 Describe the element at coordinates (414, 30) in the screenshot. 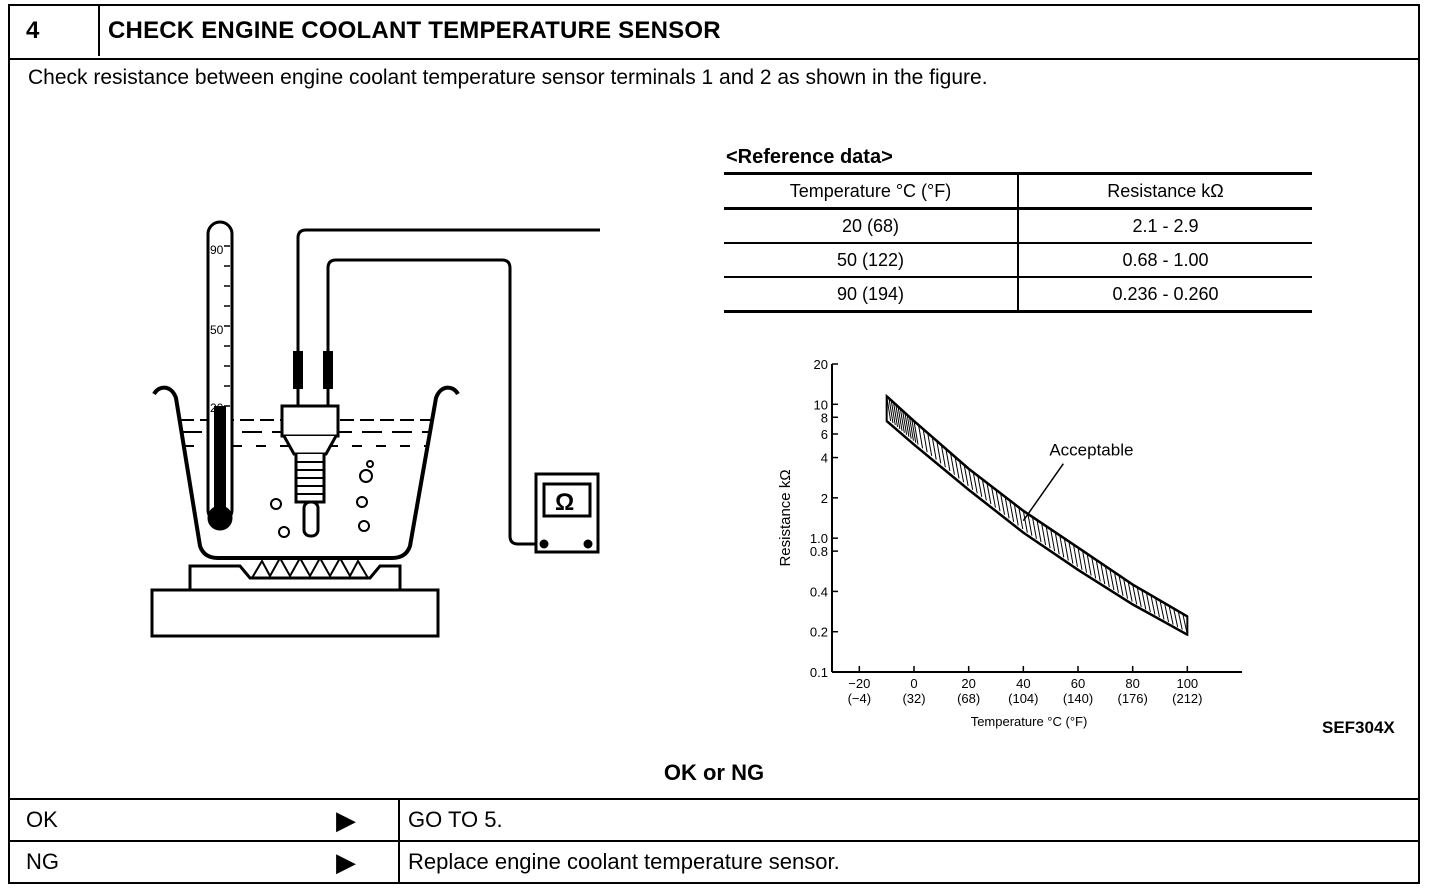

I see `step-title: CHECK ENGINE COOLANT TEMPERATURE SENSOR` at that location.